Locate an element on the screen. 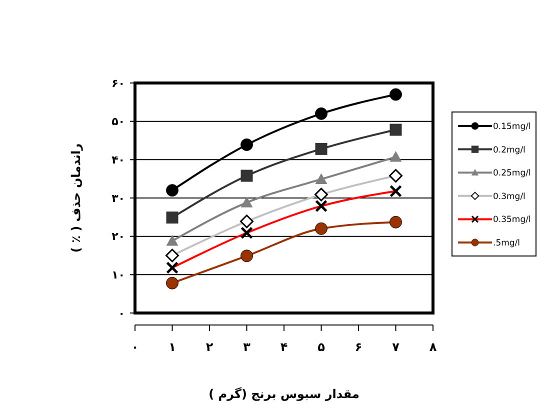 The image size is (543, 414). legend-label: 0.35mg/l is located at coordinates (512, 220).